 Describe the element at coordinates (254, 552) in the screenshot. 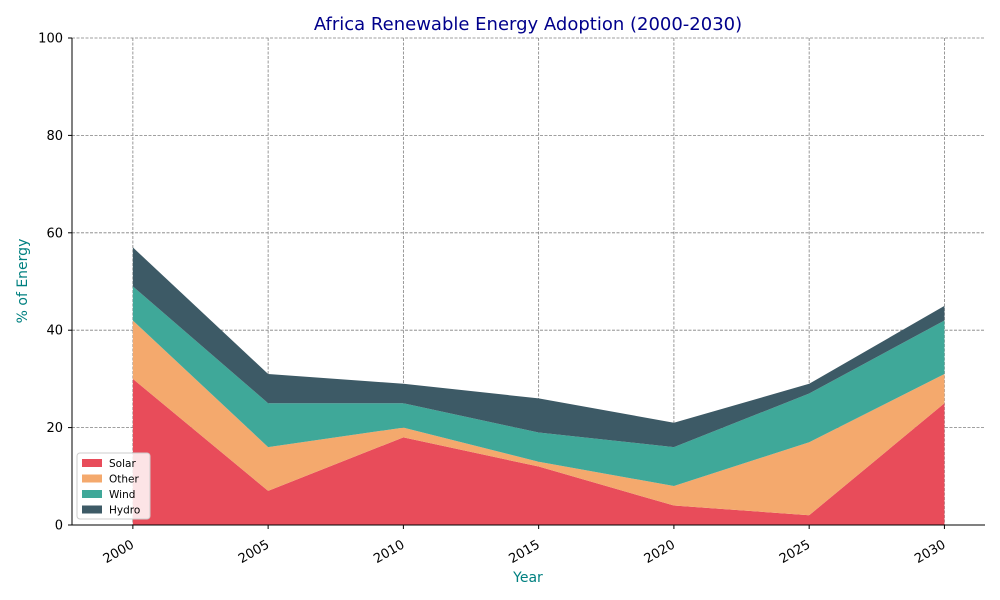

I see `x-tick-label: 2005` at that location.